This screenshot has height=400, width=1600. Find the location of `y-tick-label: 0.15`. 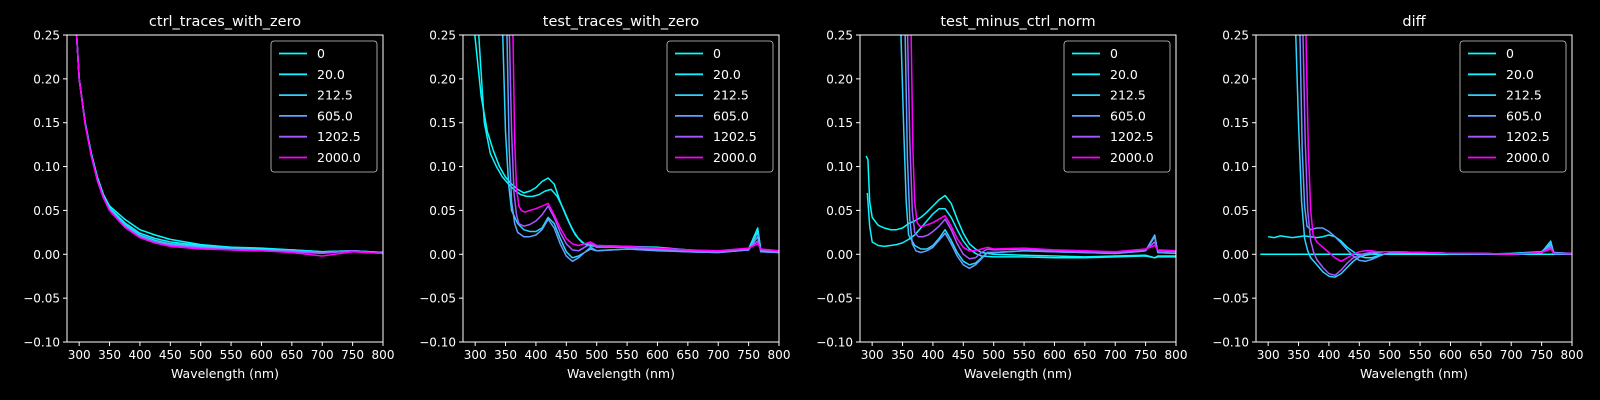

y-tick-label: 0.15 is located at coordinates (1235, 123).